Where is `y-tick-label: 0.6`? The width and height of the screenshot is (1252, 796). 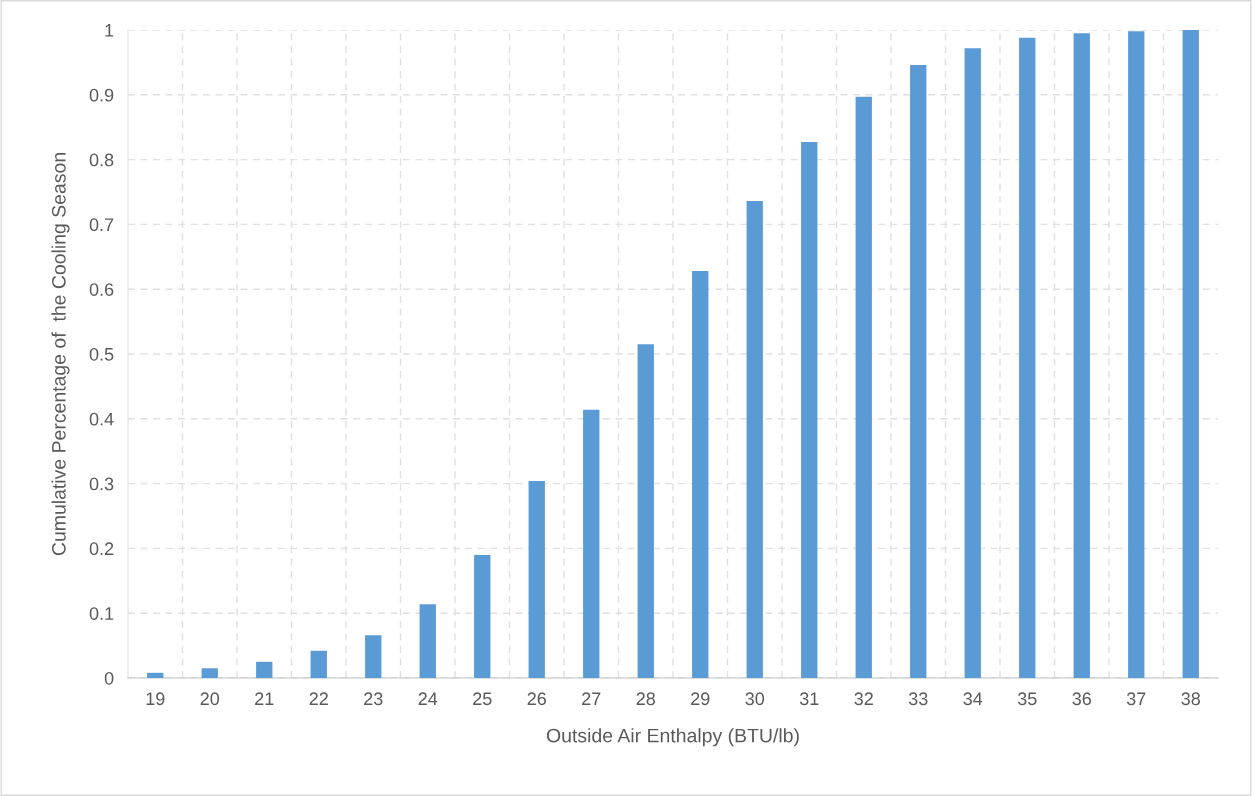
y-tick-label: 0.6 is located at coordinates (101, 289).